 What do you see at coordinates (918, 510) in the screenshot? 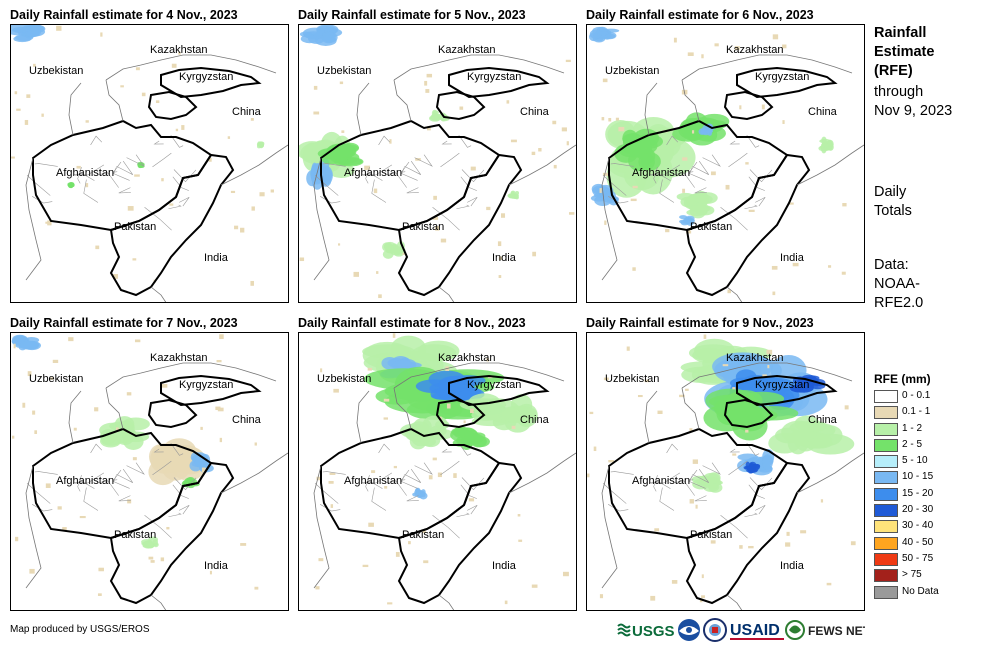
I see `legend-label: 20 - 30` at bounding box center [918, 510].